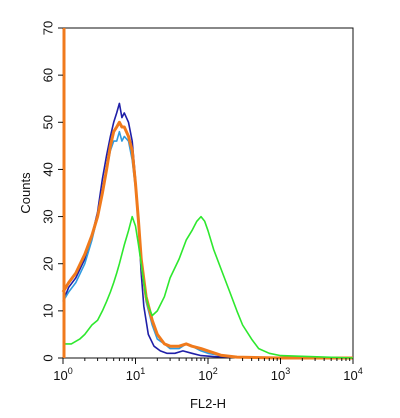  Describe the element at coordinates (48, 122) in the screenshot. I see `y-tick-label: 50` at that location.